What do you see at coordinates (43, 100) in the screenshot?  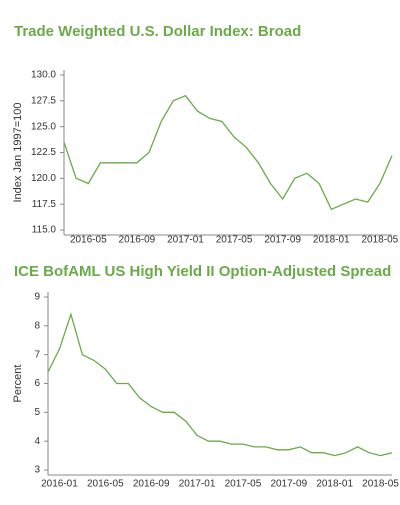 I see `y-tick-label: 127.5` at bounding box center [43, 100].